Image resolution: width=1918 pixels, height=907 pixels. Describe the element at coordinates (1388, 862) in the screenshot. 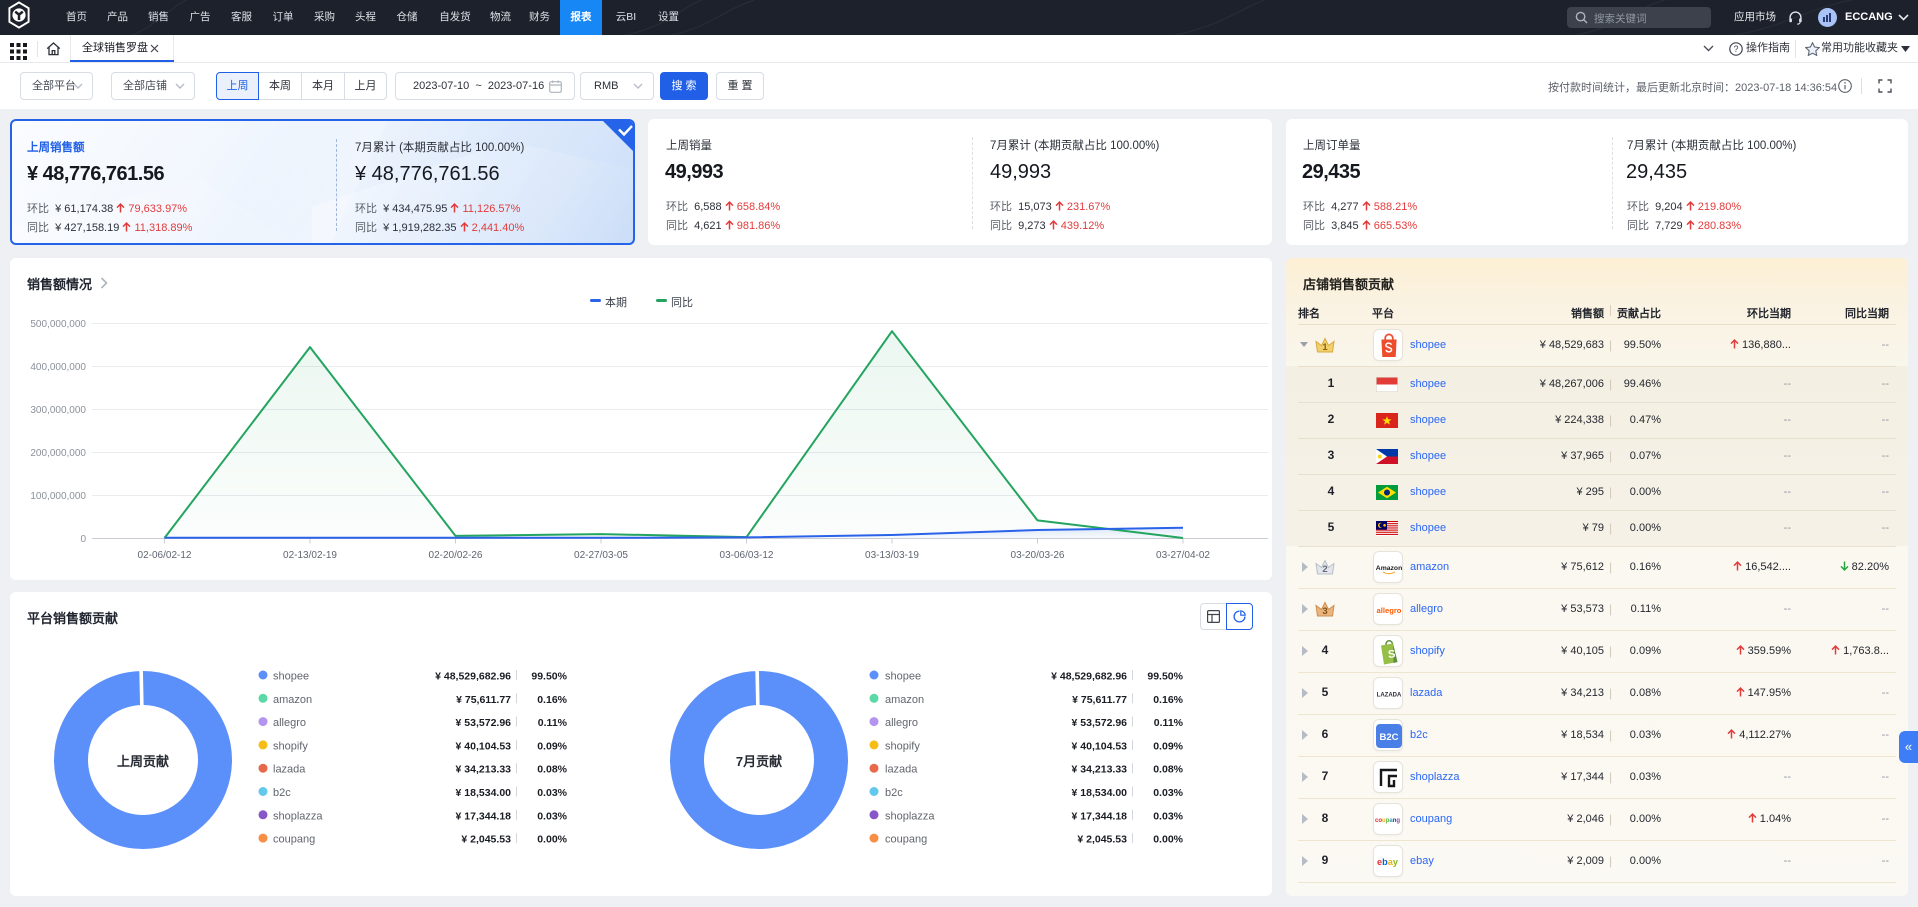

I see `svg-text: ebay` at that location.